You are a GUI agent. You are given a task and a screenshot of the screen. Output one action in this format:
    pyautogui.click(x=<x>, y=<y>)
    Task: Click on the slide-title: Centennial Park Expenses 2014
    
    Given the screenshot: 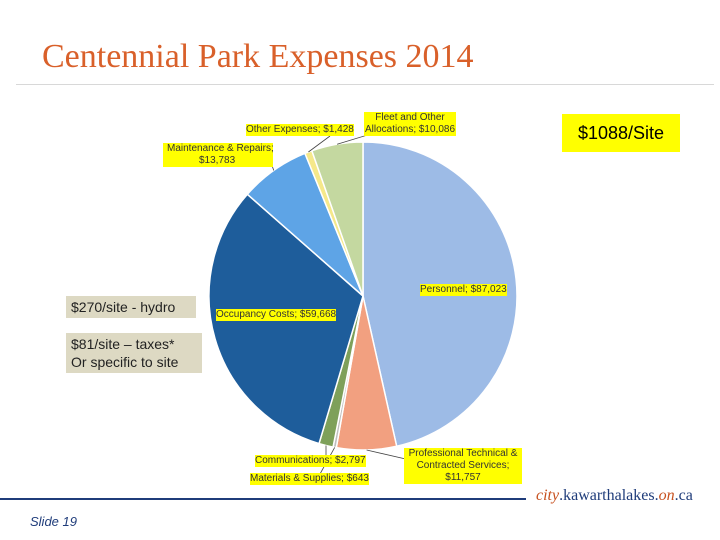 What is the action you would take?
    pyautogui.click(x=258, y=56)
    